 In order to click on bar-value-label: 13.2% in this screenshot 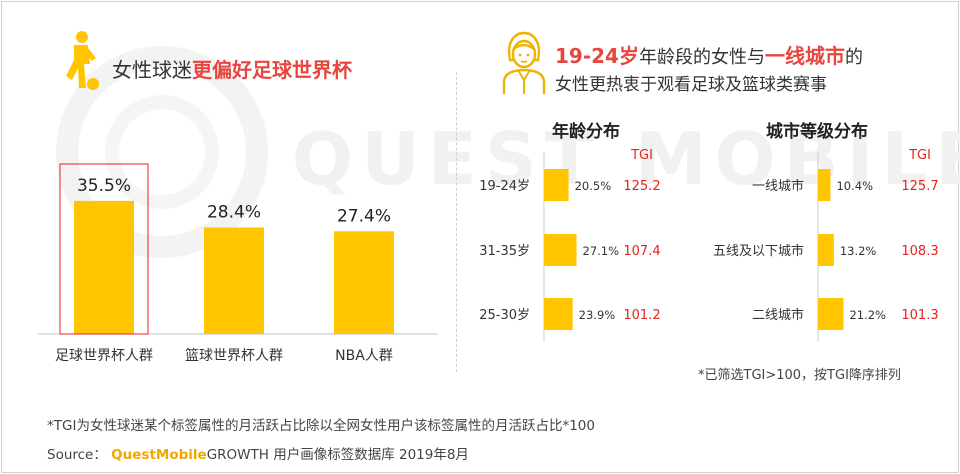, I will do `click(858, 251)`.